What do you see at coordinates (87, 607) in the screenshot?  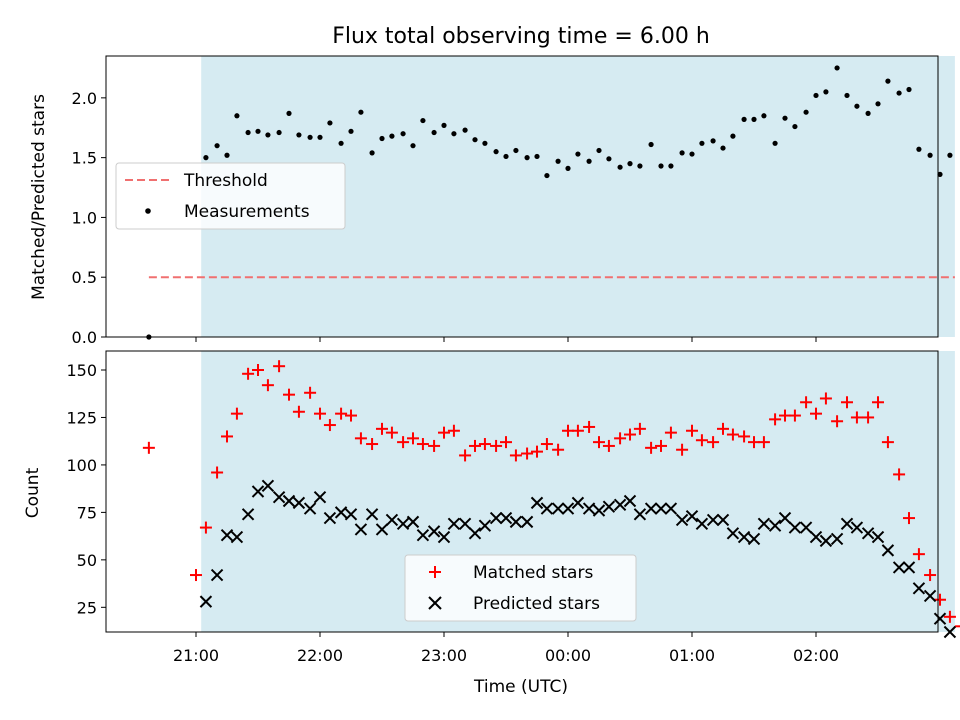 I see `bottom-y-tick-label: 25` at bounding box center [87, 607].